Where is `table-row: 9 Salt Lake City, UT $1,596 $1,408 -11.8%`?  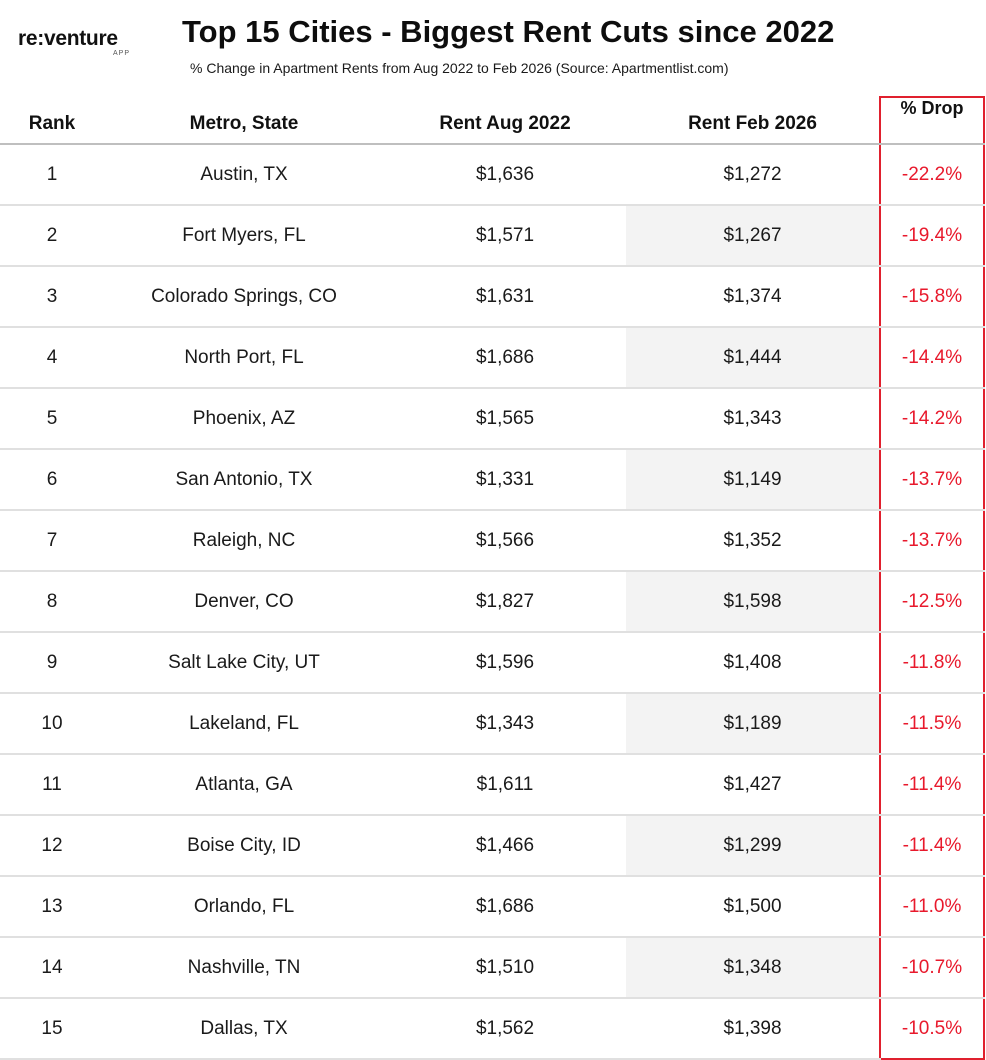
table-row: 9 Salt Lake City, UT $1,596 $1,408 -11.8% is located at coordinates (492, 663).